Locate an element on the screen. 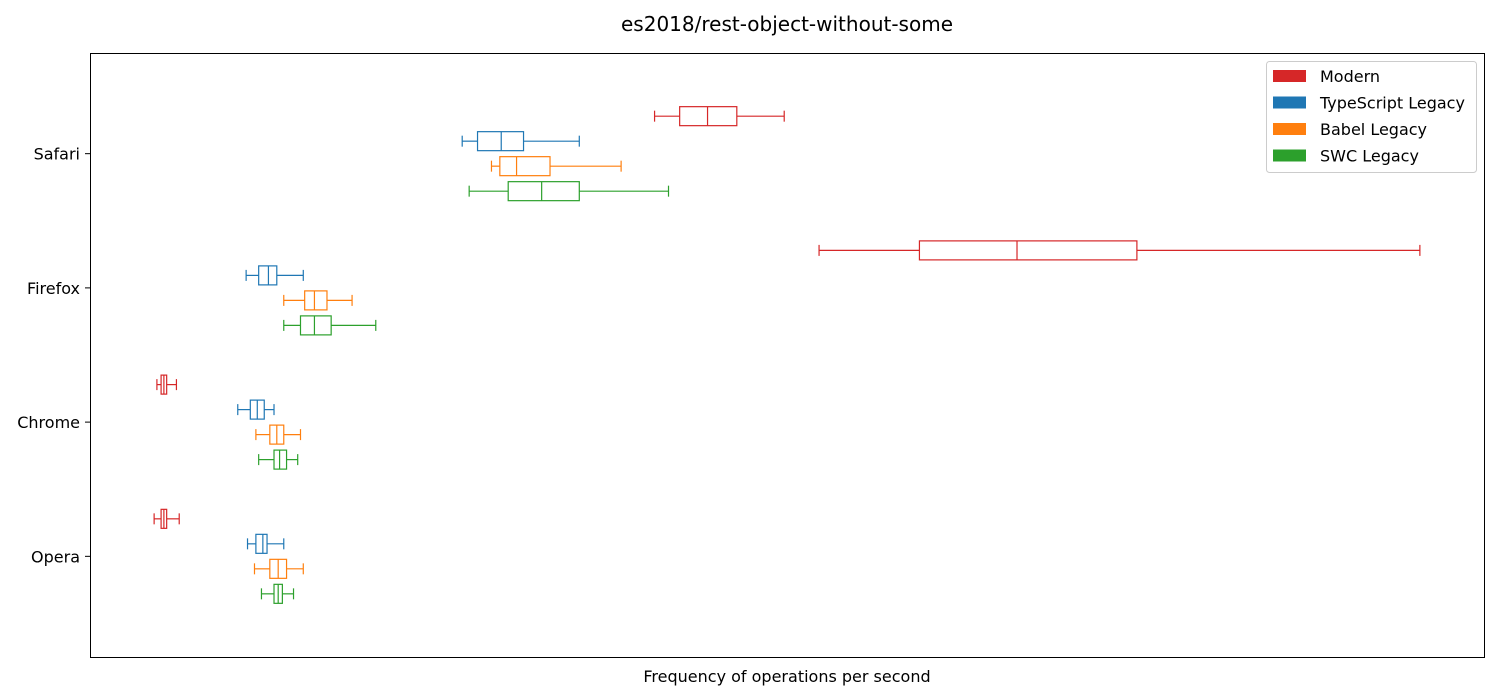 The height and width of the screenshot is (700, 1500). box-swc-legacy-chrome is located at coordinates (278, 459).